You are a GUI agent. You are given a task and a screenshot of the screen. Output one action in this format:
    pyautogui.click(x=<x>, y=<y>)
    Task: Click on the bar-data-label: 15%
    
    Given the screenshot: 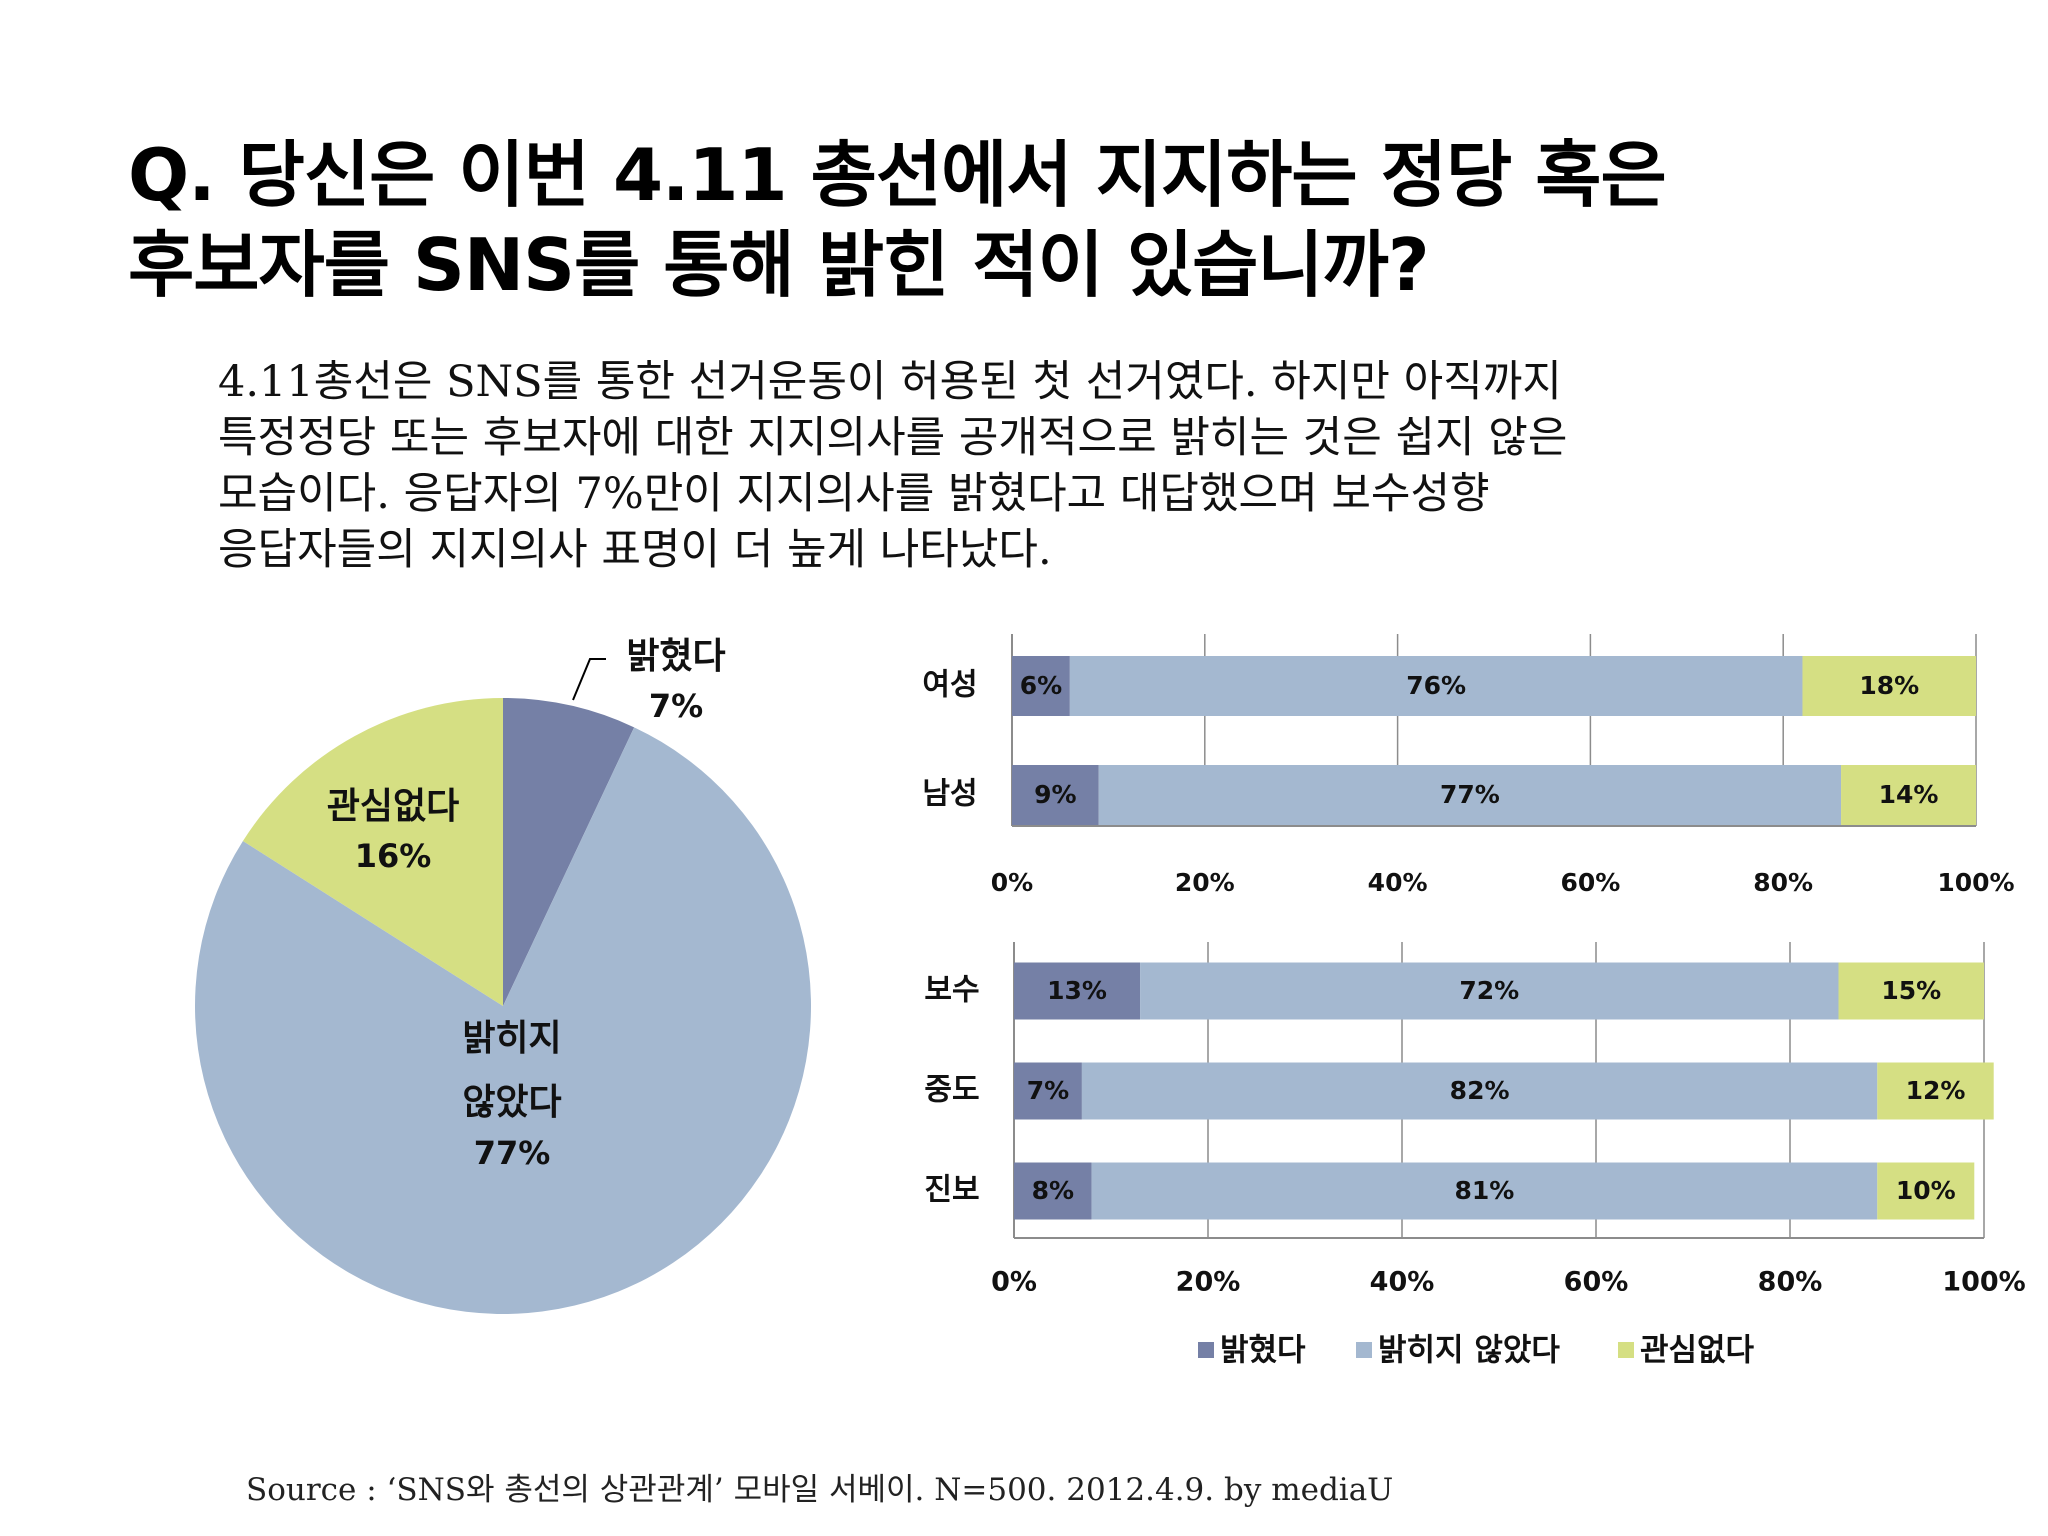 What is the action you would take?
    pyautogui.click(x=1911, y=990)
    